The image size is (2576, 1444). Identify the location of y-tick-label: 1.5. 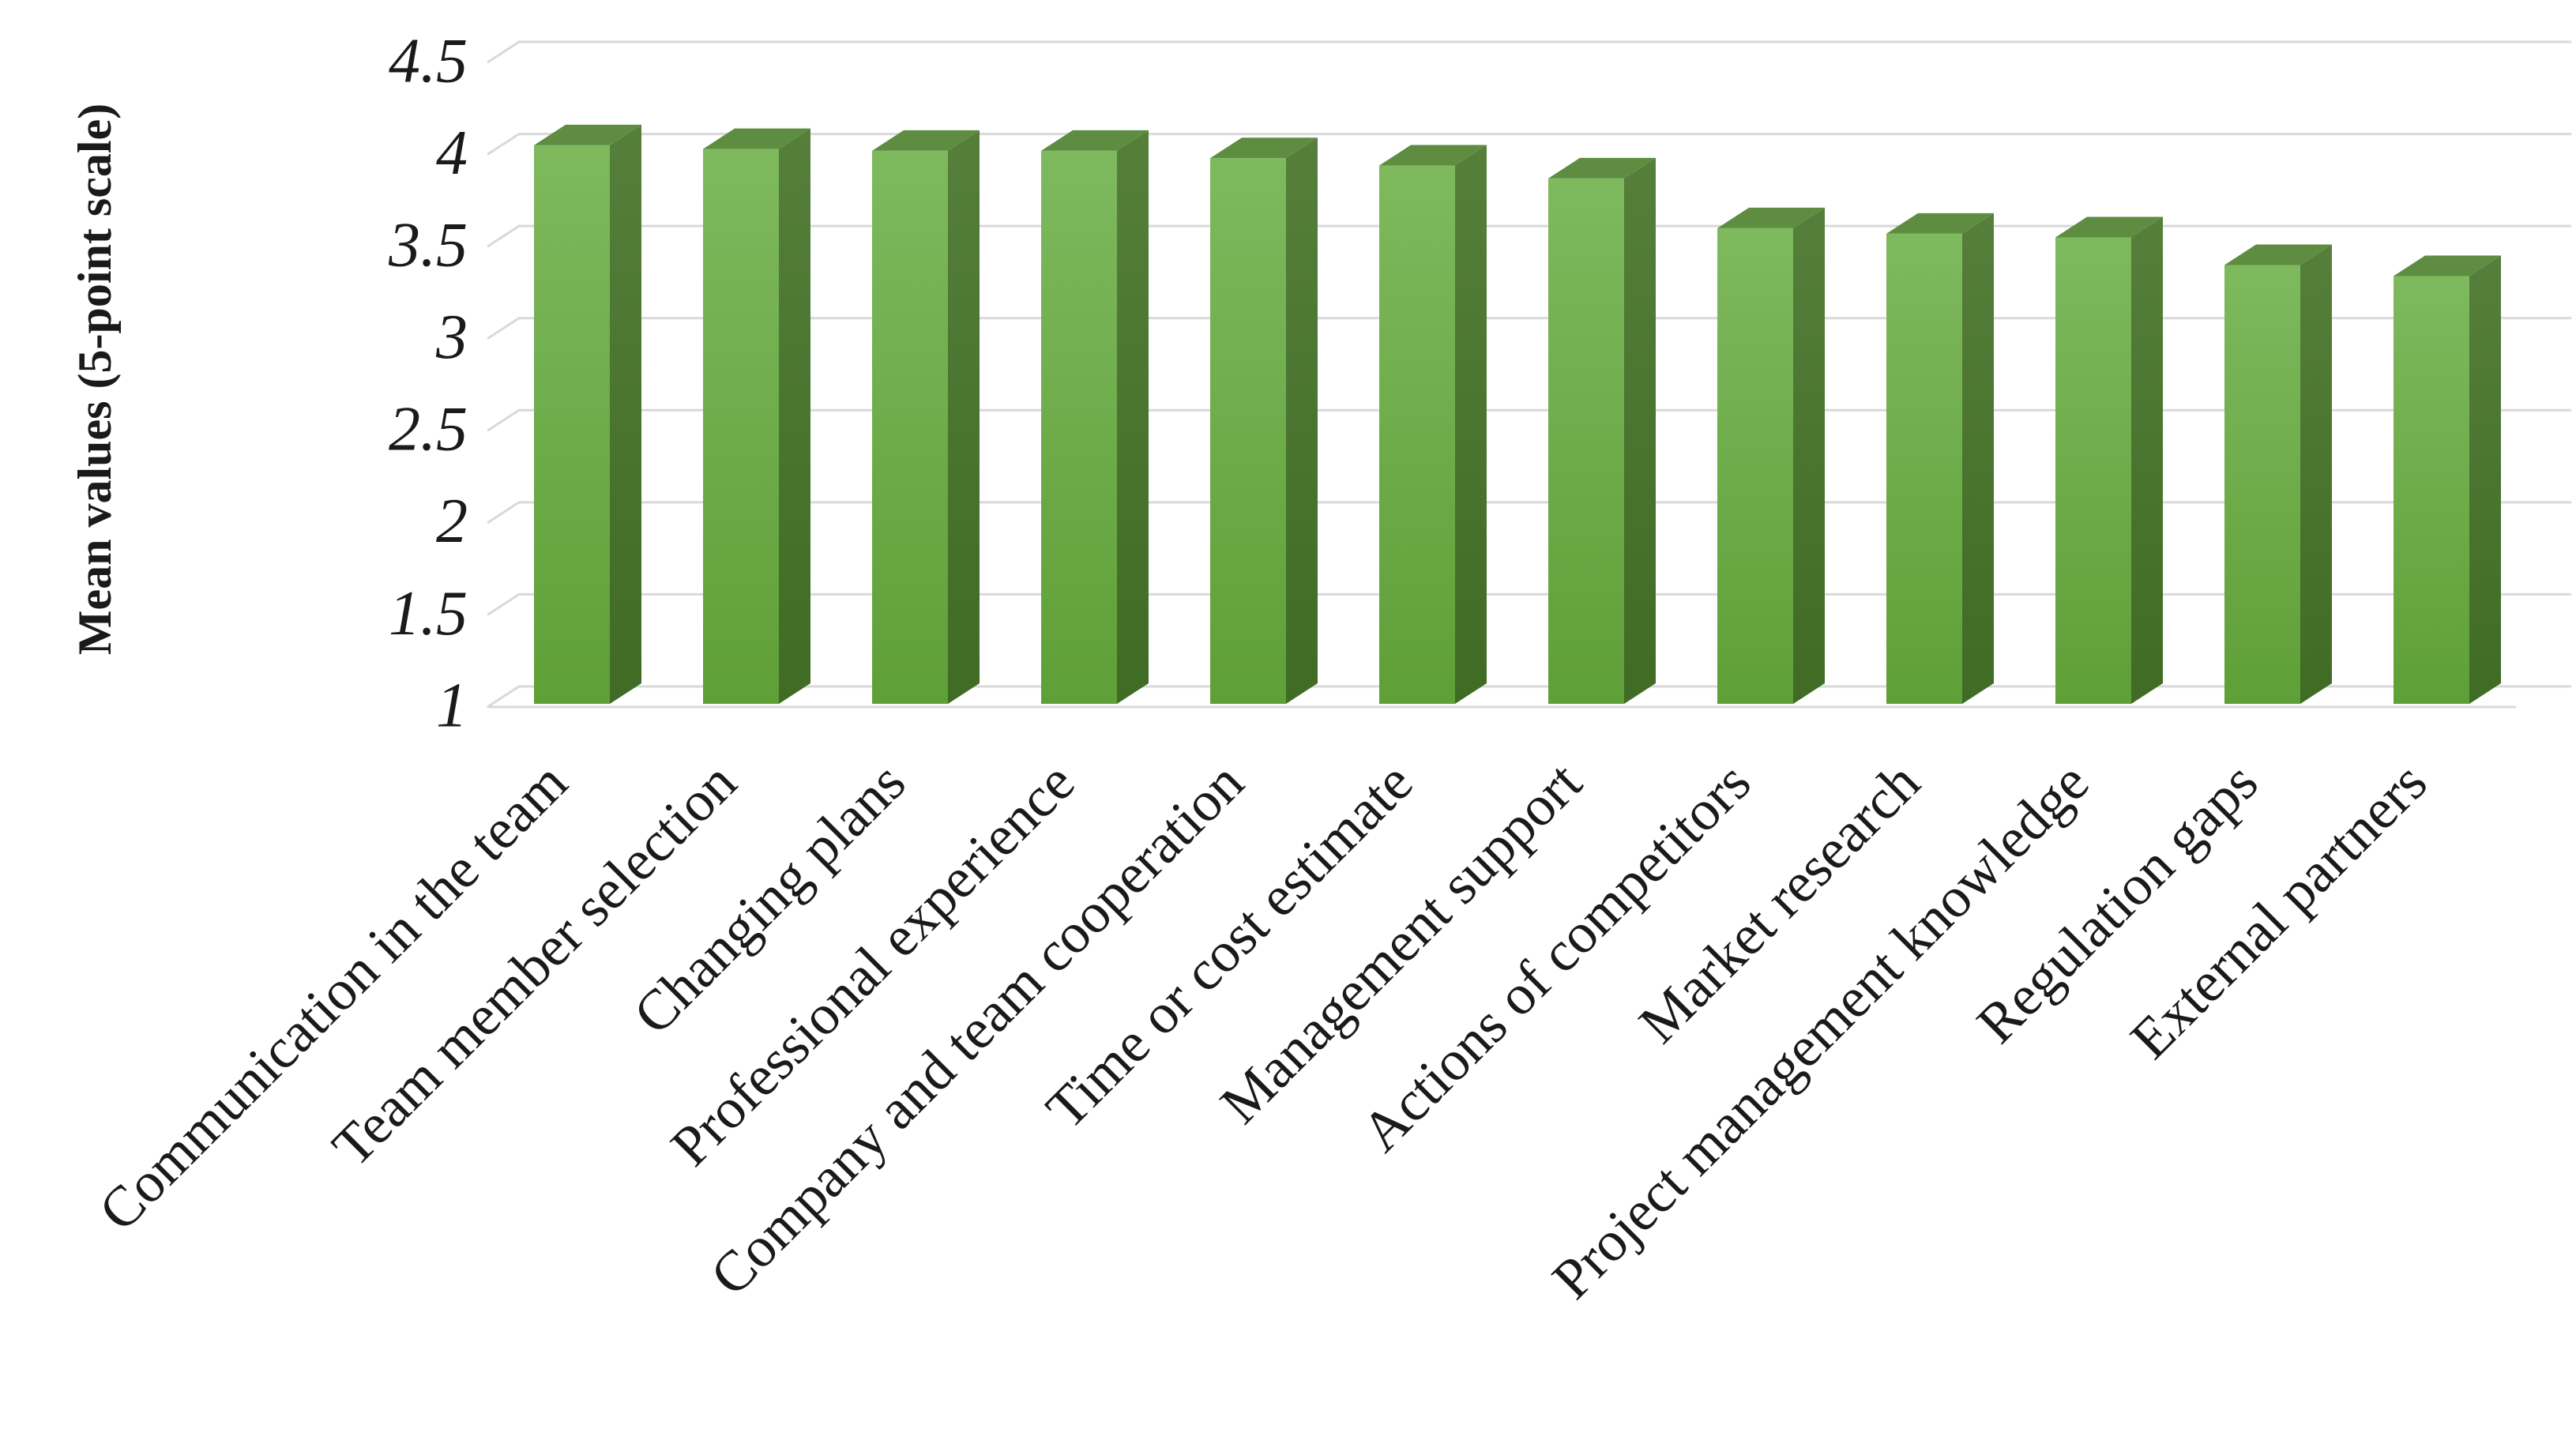
(429, 614).